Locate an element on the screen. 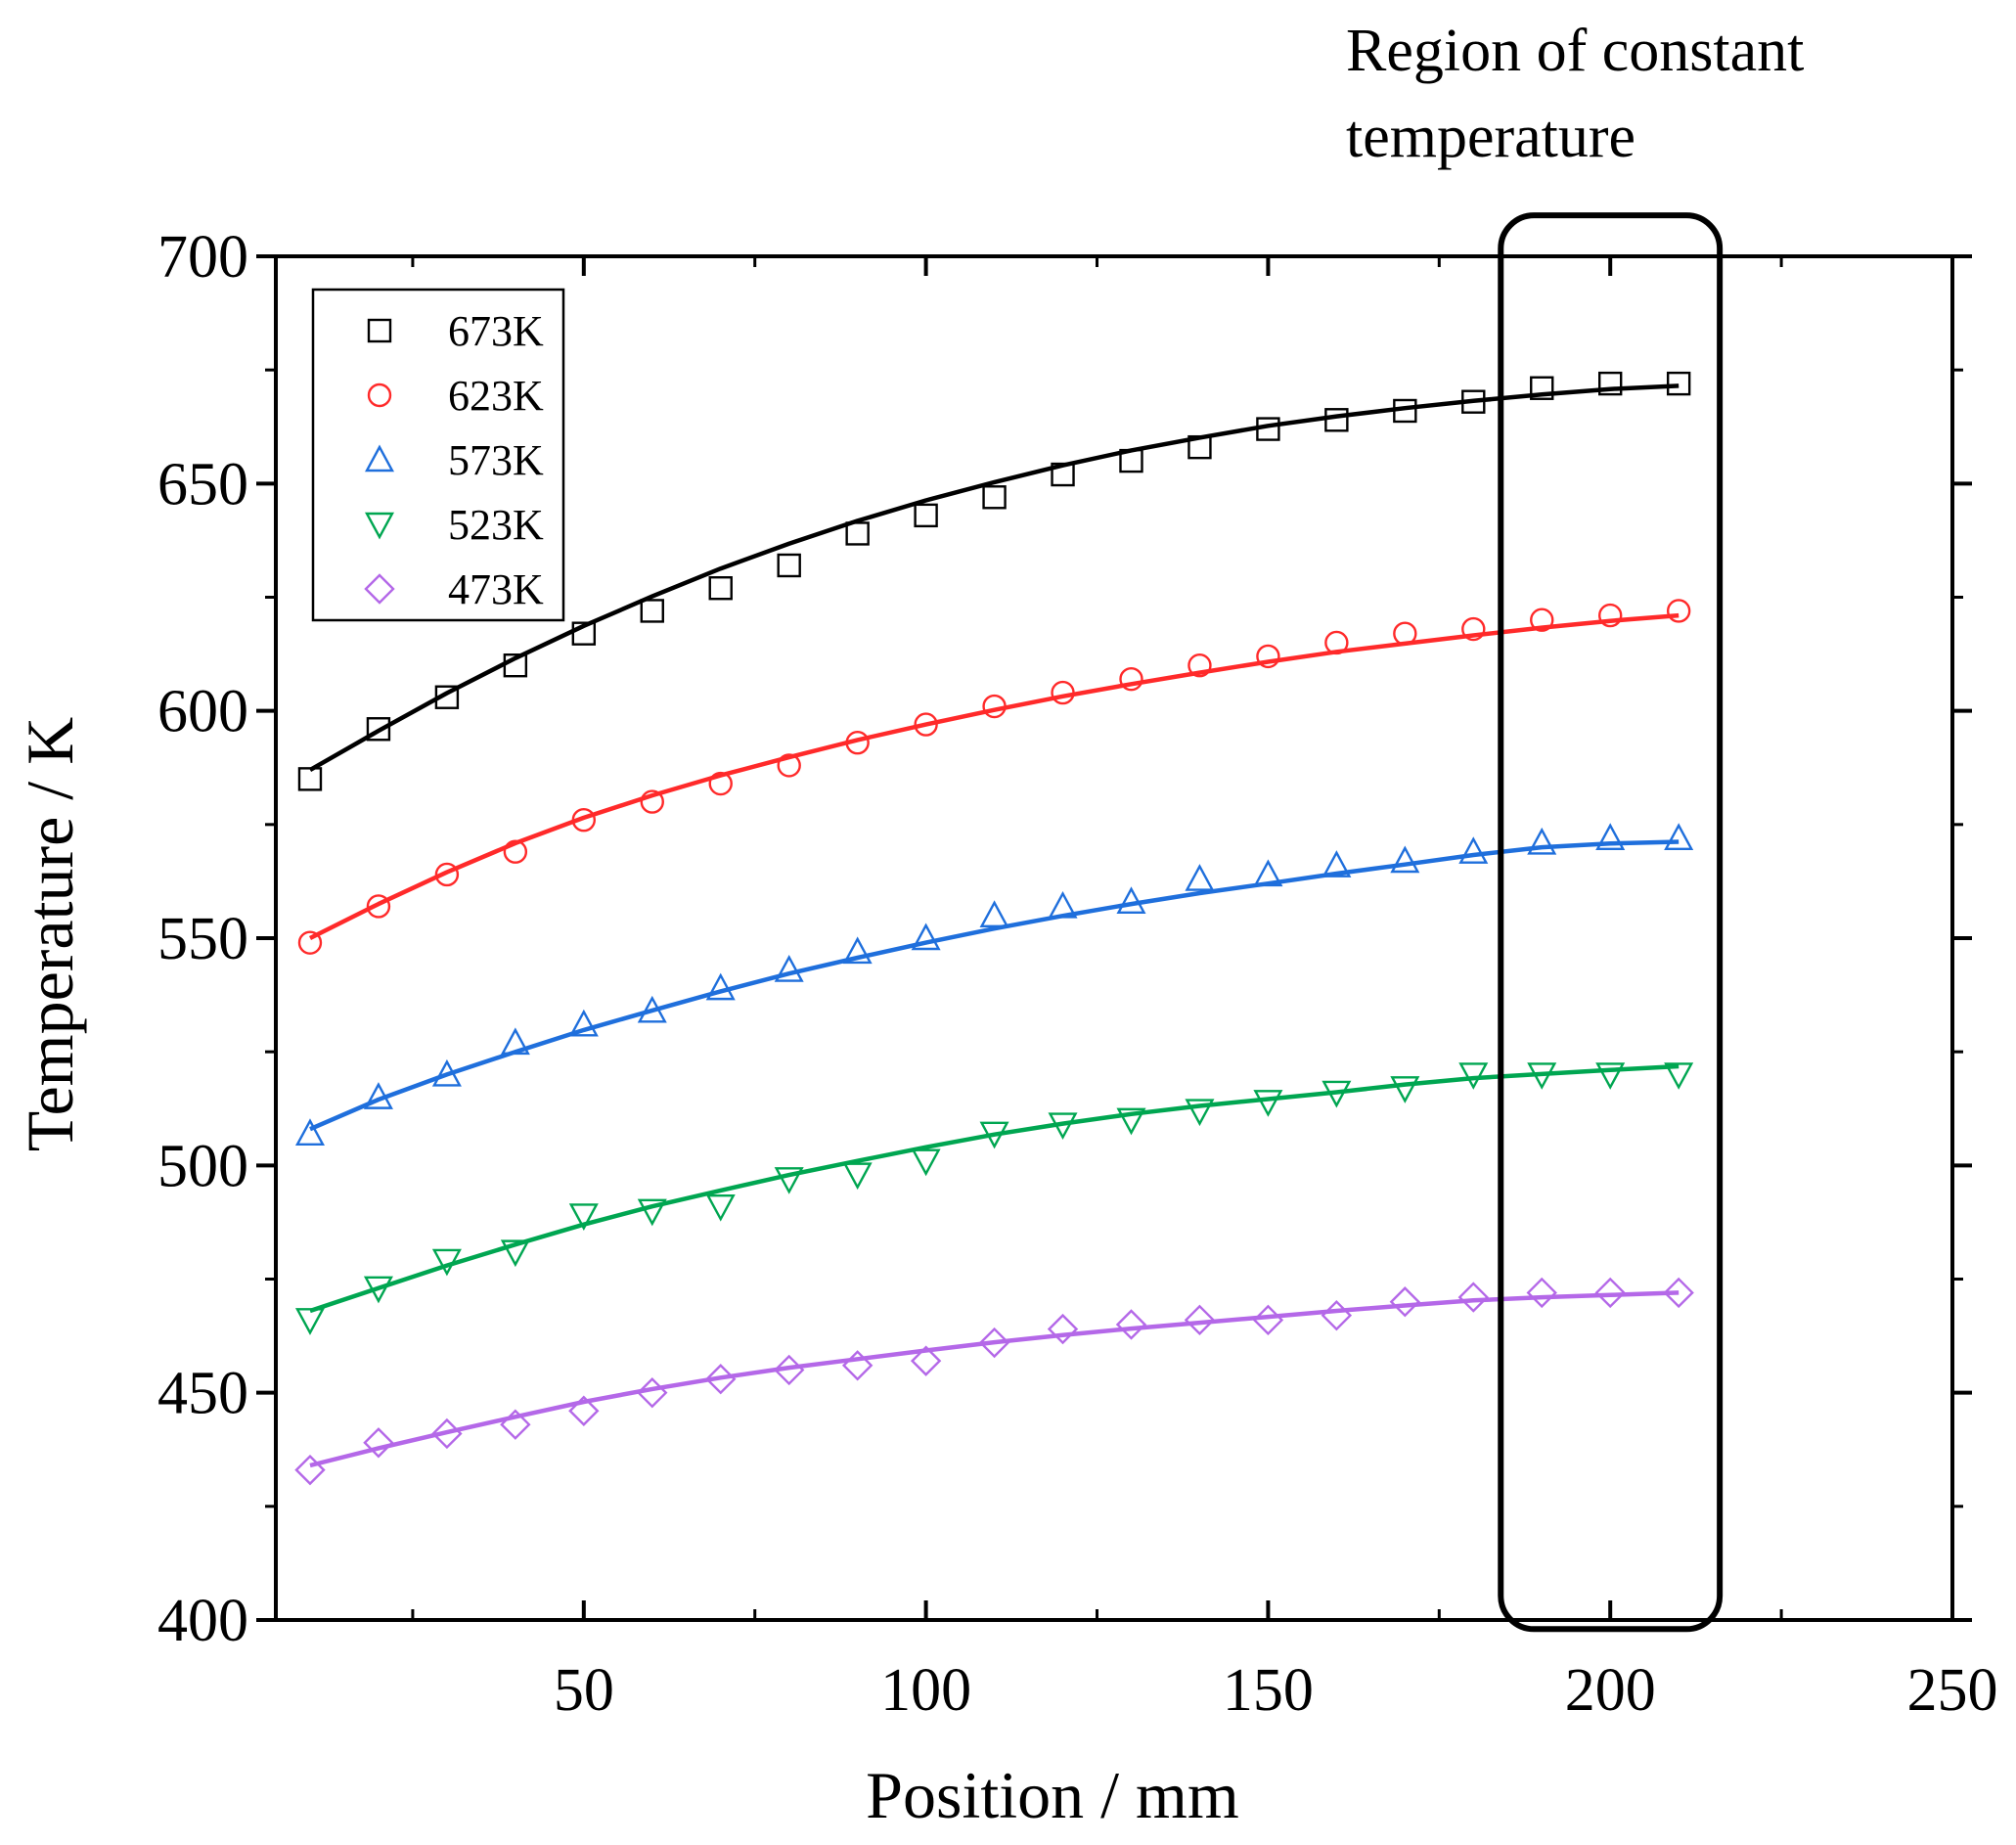 This screenshot has width=2016, height=1845. x-tick-label: 250 is located at coordinates (1952, 1690).